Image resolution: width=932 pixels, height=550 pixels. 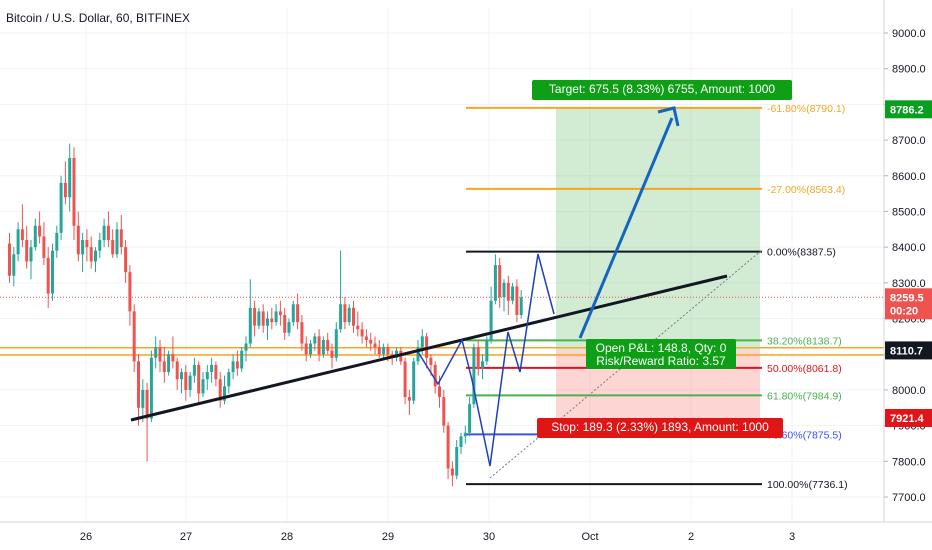 What do you see at coordinates (658, 229) in the screenshot?
I see `profit-zone` at bounding box center [658, 229].